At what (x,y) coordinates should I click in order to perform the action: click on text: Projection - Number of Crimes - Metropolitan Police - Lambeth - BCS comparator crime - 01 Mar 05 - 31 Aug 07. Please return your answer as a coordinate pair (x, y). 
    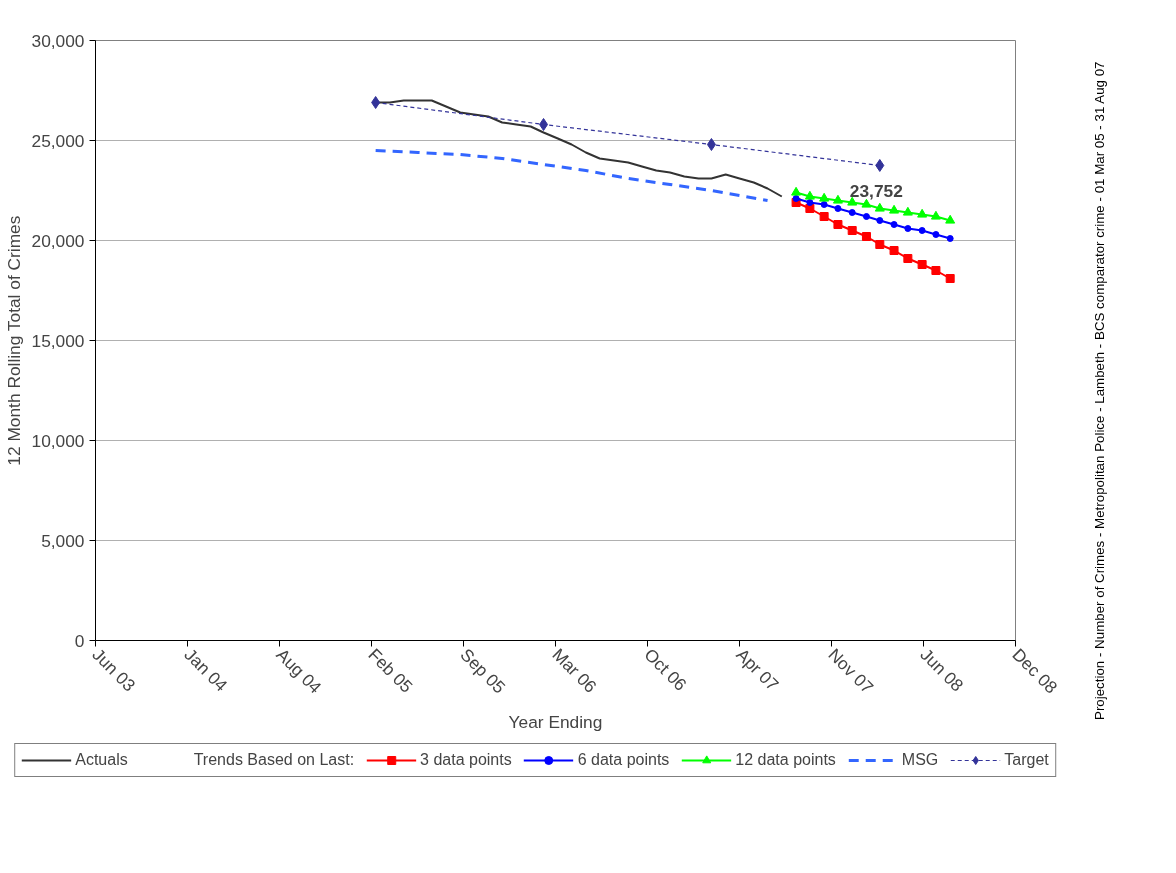
    Looking at the image, I should click on (1099, 390).